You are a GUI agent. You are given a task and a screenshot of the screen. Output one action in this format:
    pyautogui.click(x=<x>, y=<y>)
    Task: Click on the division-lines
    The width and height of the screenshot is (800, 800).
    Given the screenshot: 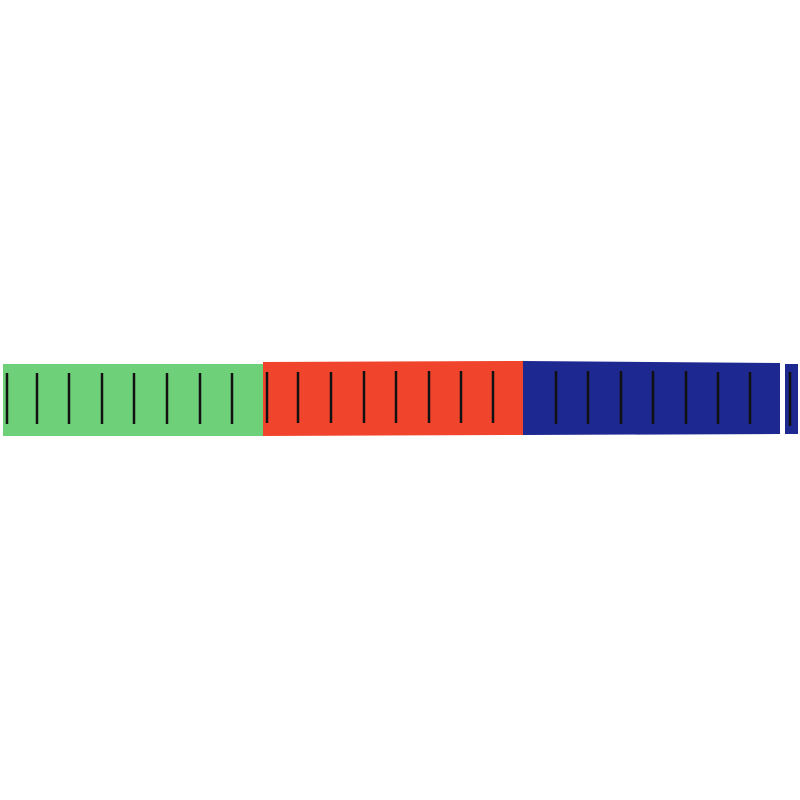 What is the action you would take?
    pyautogui.click(x=398, y=398)
    